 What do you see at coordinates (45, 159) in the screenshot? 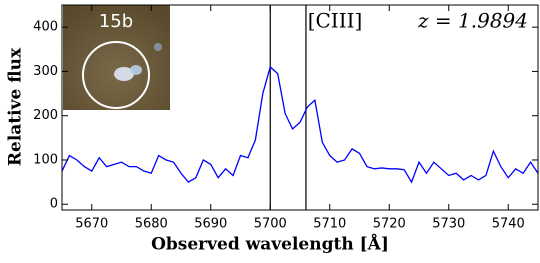
I see `y-tick-label: 100` at bounding box center [45, 159].